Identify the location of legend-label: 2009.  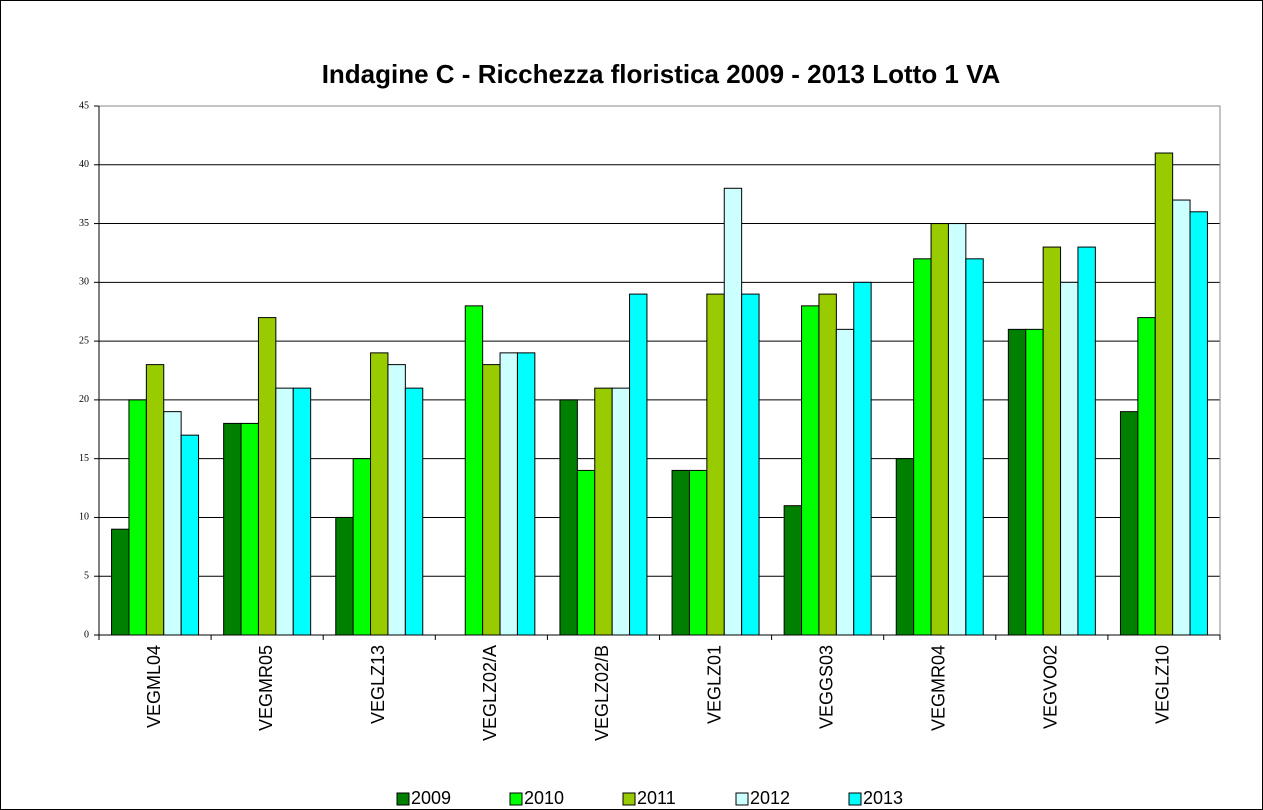
(431, 798).